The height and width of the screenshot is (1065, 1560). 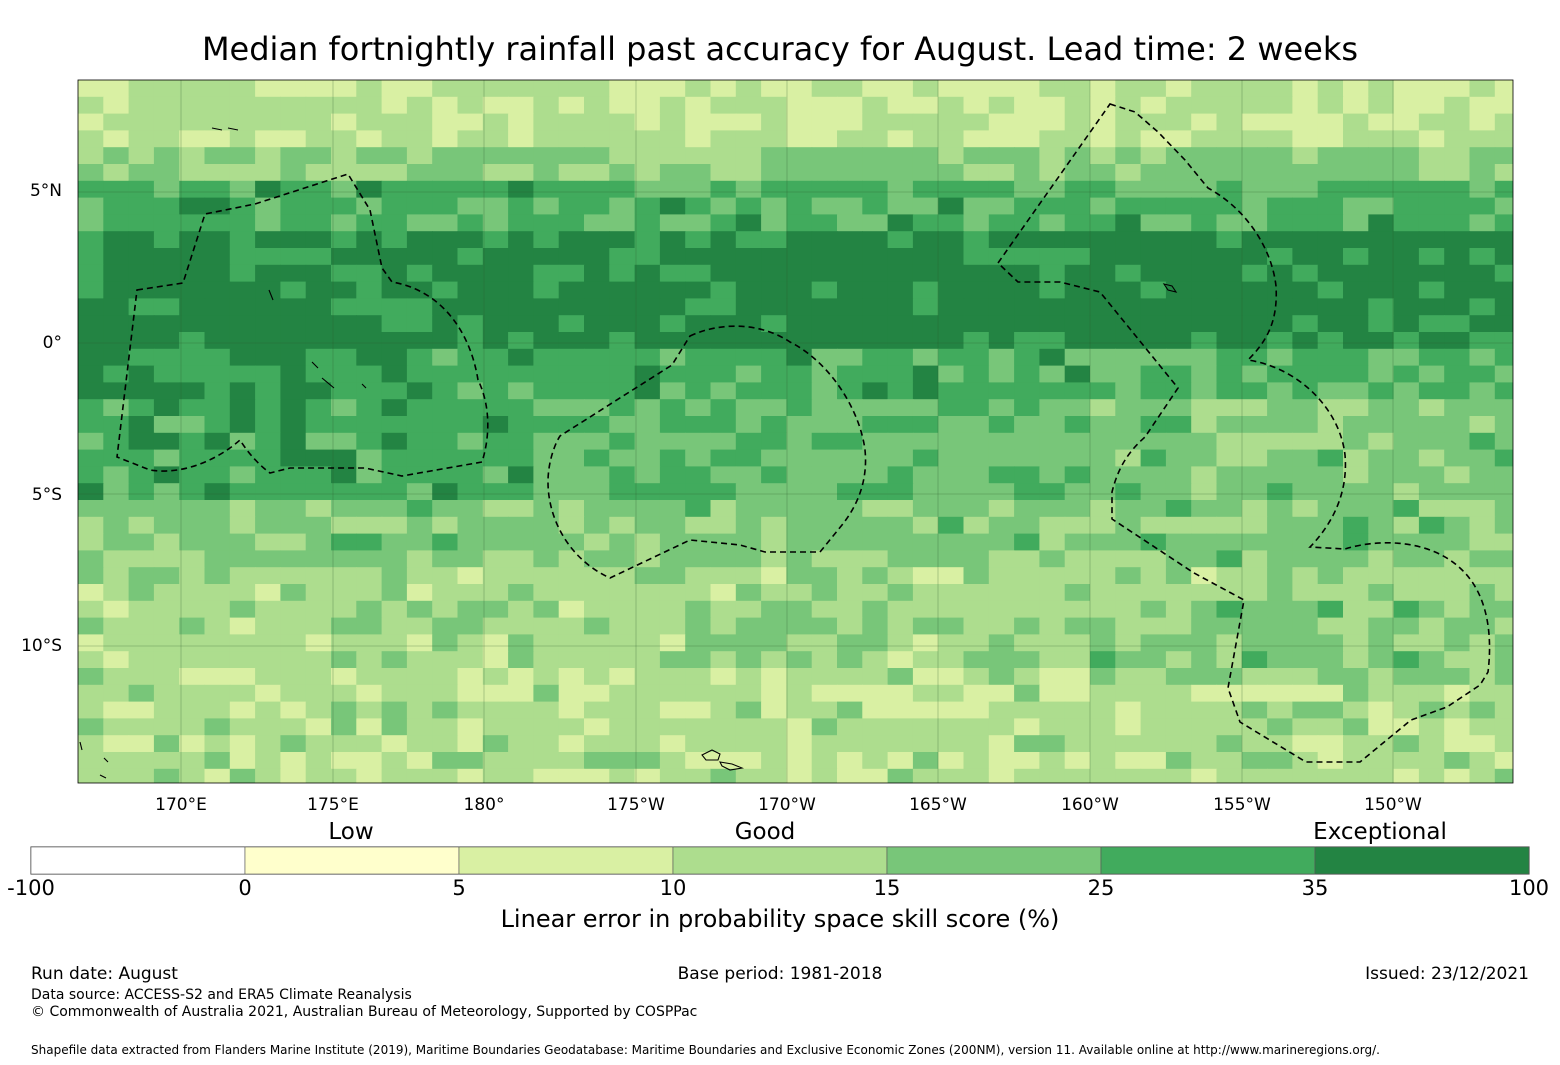 I want to click on colorbar-tick-label: 0, so click(x=245, y=888).